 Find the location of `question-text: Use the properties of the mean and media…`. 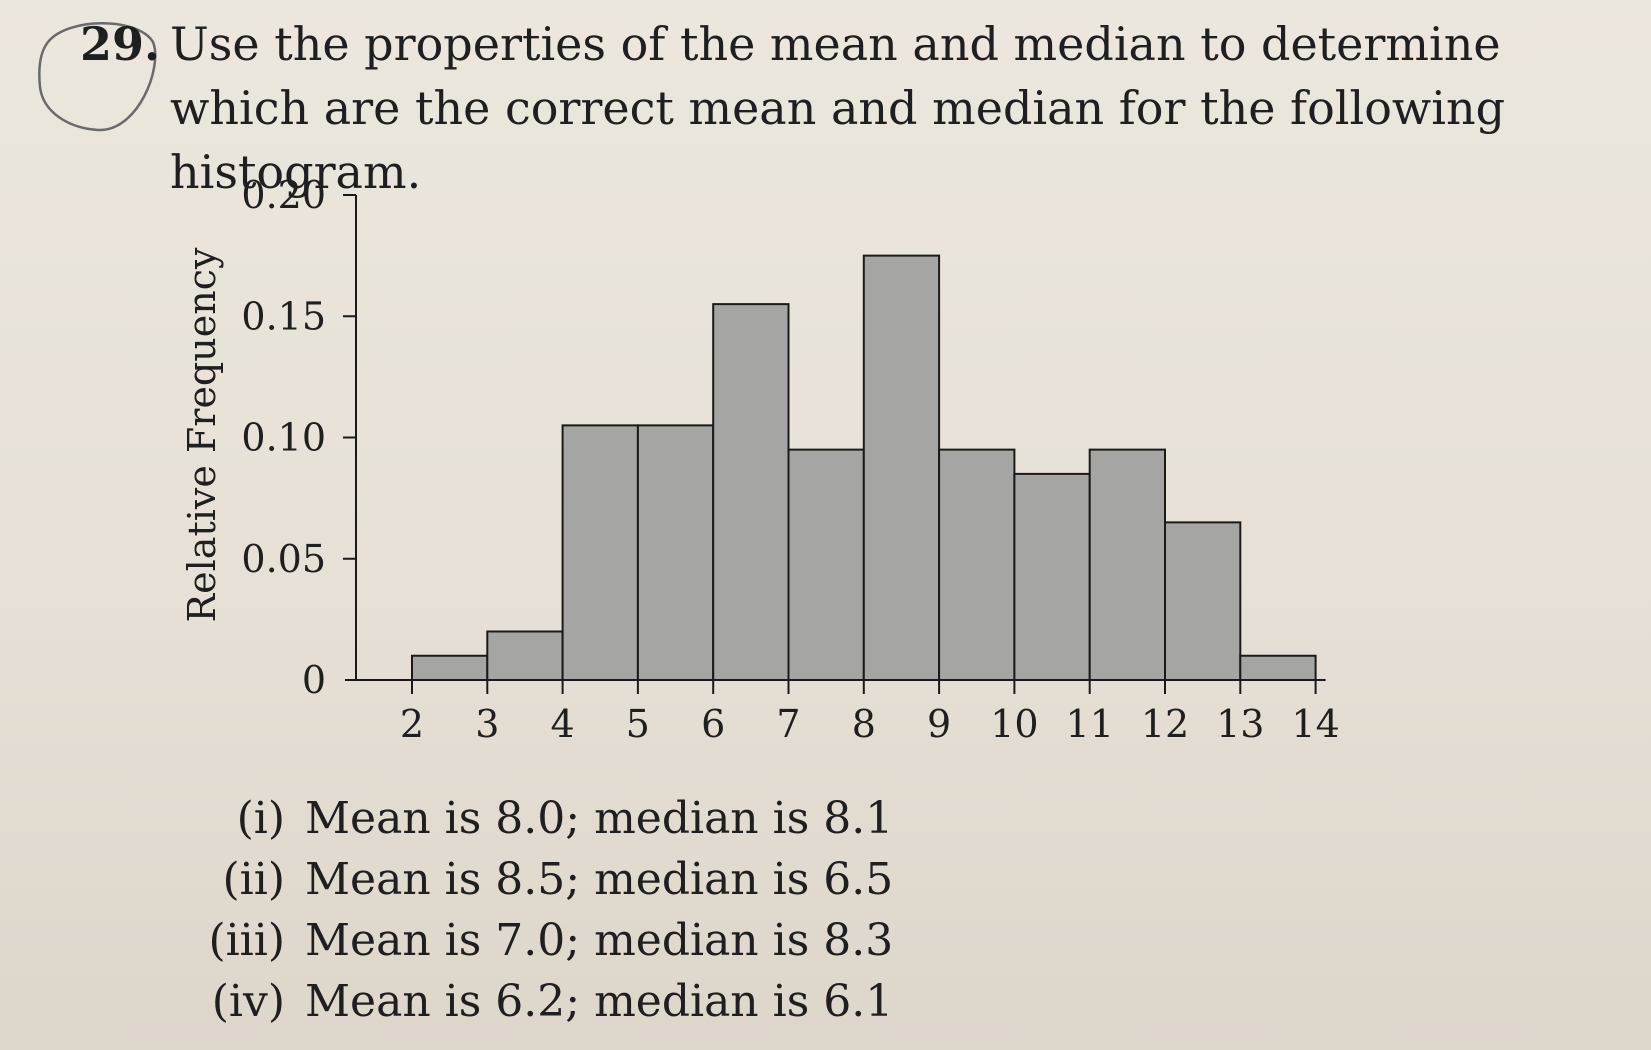

question-text: Use the properties of the mean and media… is located at coordinates (838, 108).